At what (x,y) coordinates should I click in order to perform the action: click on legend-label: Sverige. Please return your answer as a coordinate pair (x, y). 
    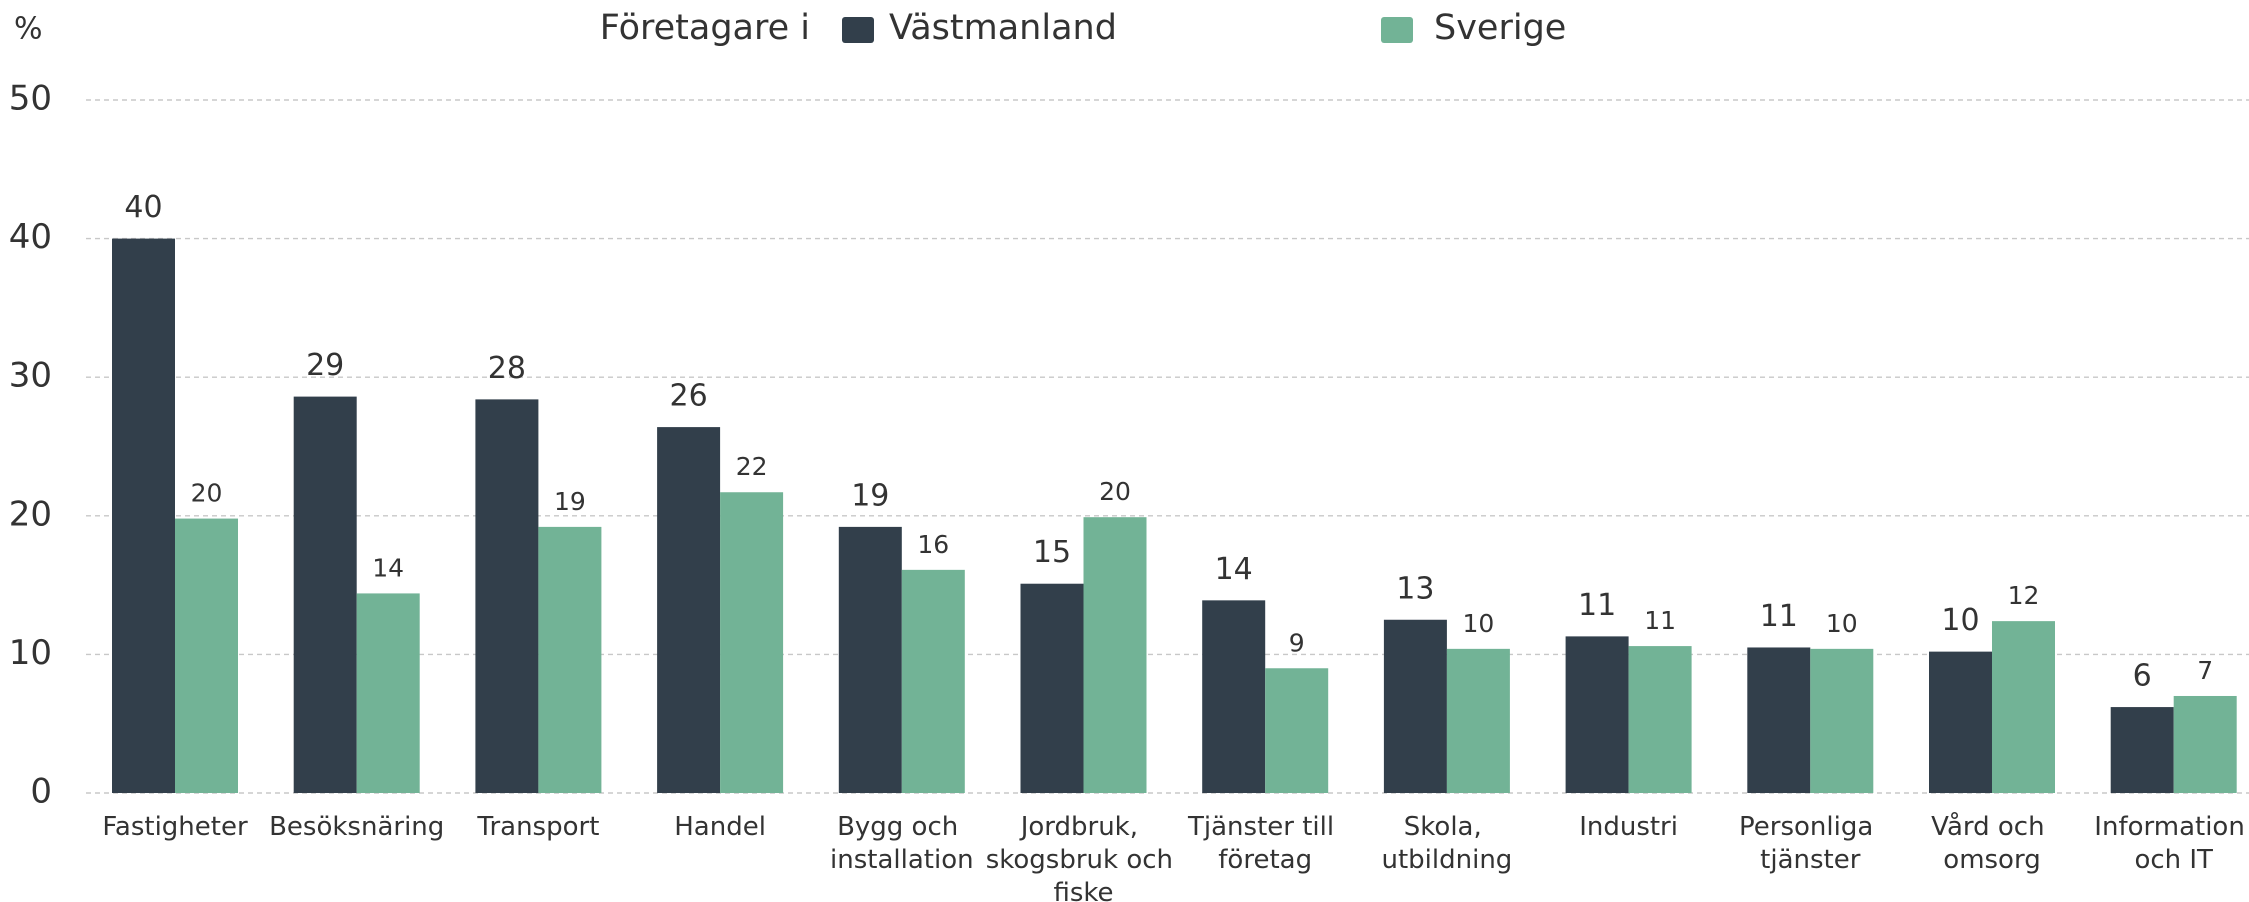
    Looking at the image, I should click on (1500, 28).